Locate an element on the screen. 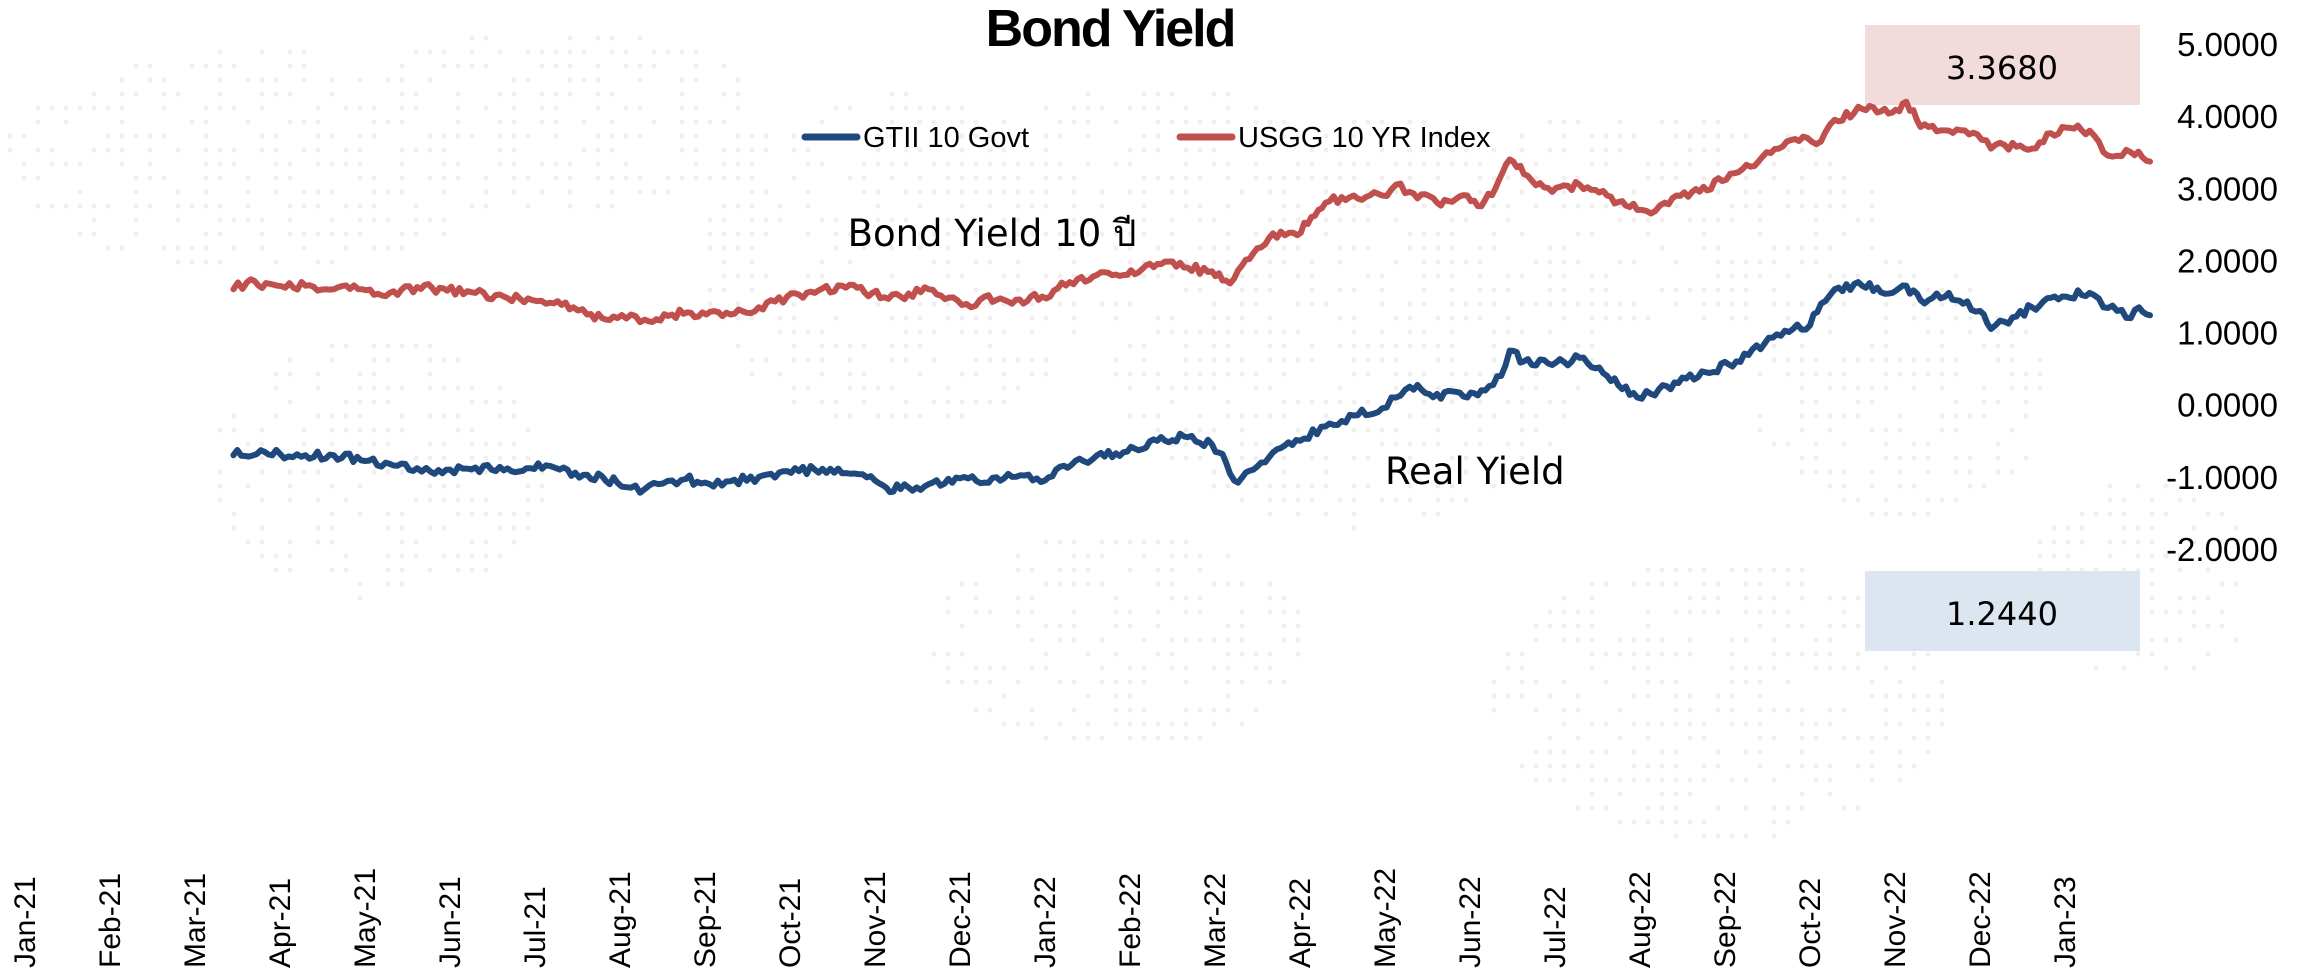  x-tick-label: Nov-22 is located at coordinates (1895, 919).